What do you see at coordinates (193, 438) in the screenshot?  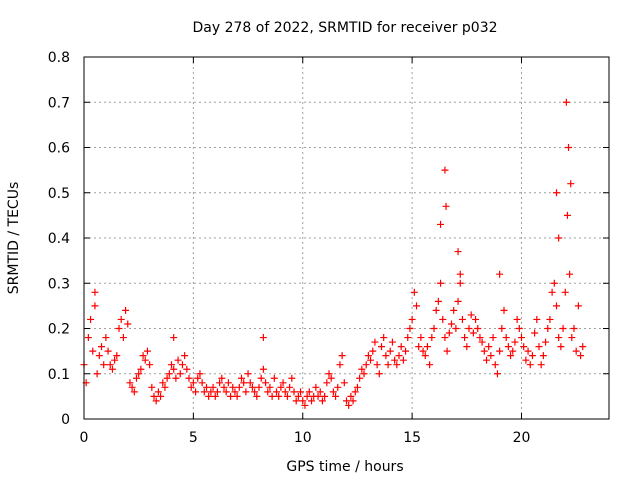 I see `x-tick-label: 5` at bounding box center [193, 438].